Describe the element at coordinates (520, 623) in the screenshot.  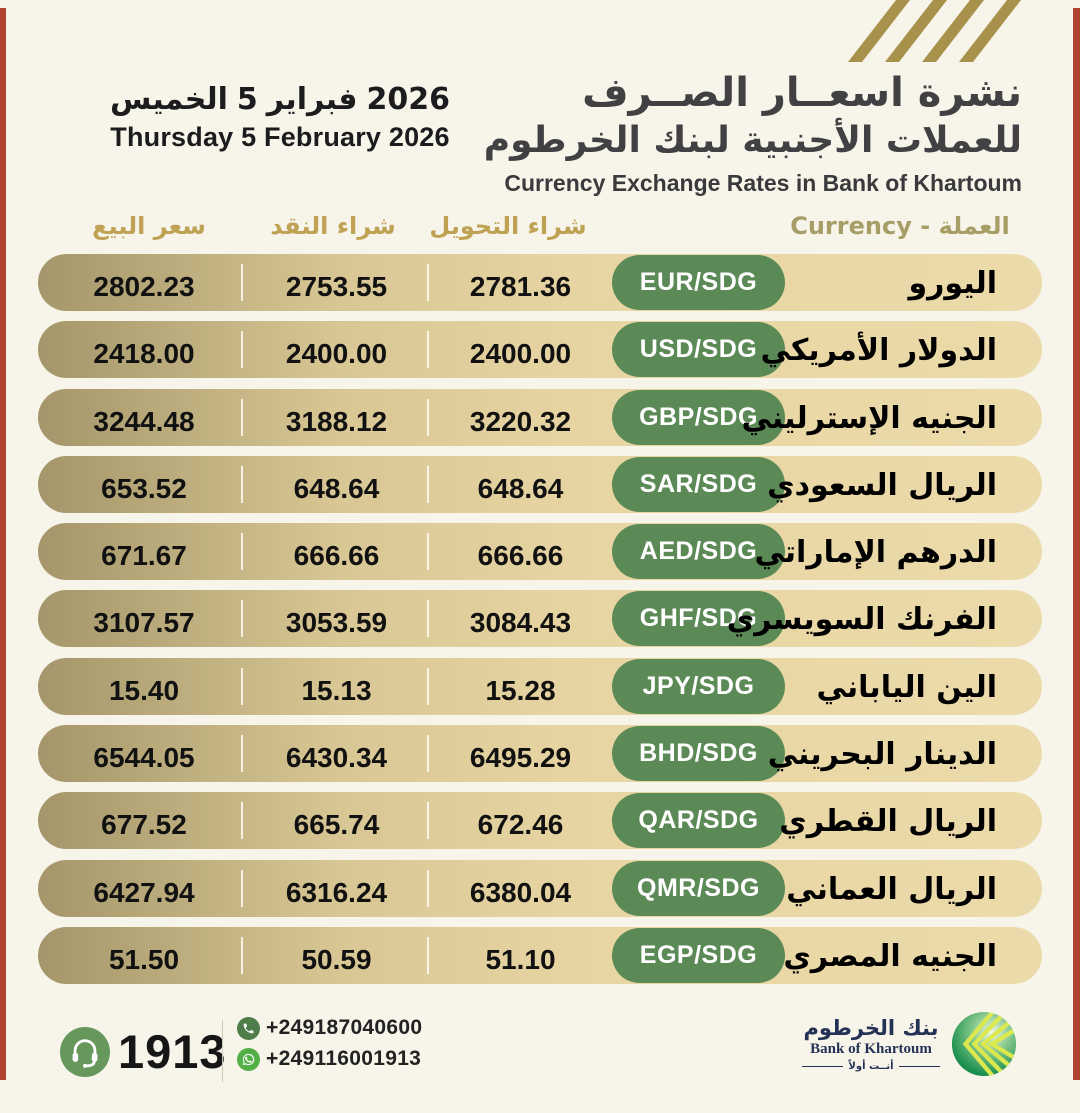
I see `transfer-buy-value: 3084.43` at that location.